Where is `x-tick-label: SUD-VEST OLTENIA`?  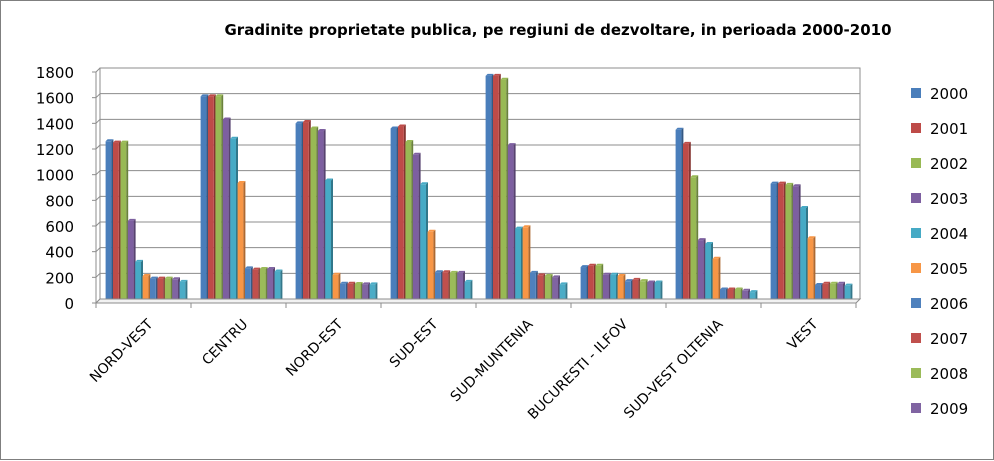
x-tick-label: SUD-VEST OLTENIA is located at coordinates (674, 369).